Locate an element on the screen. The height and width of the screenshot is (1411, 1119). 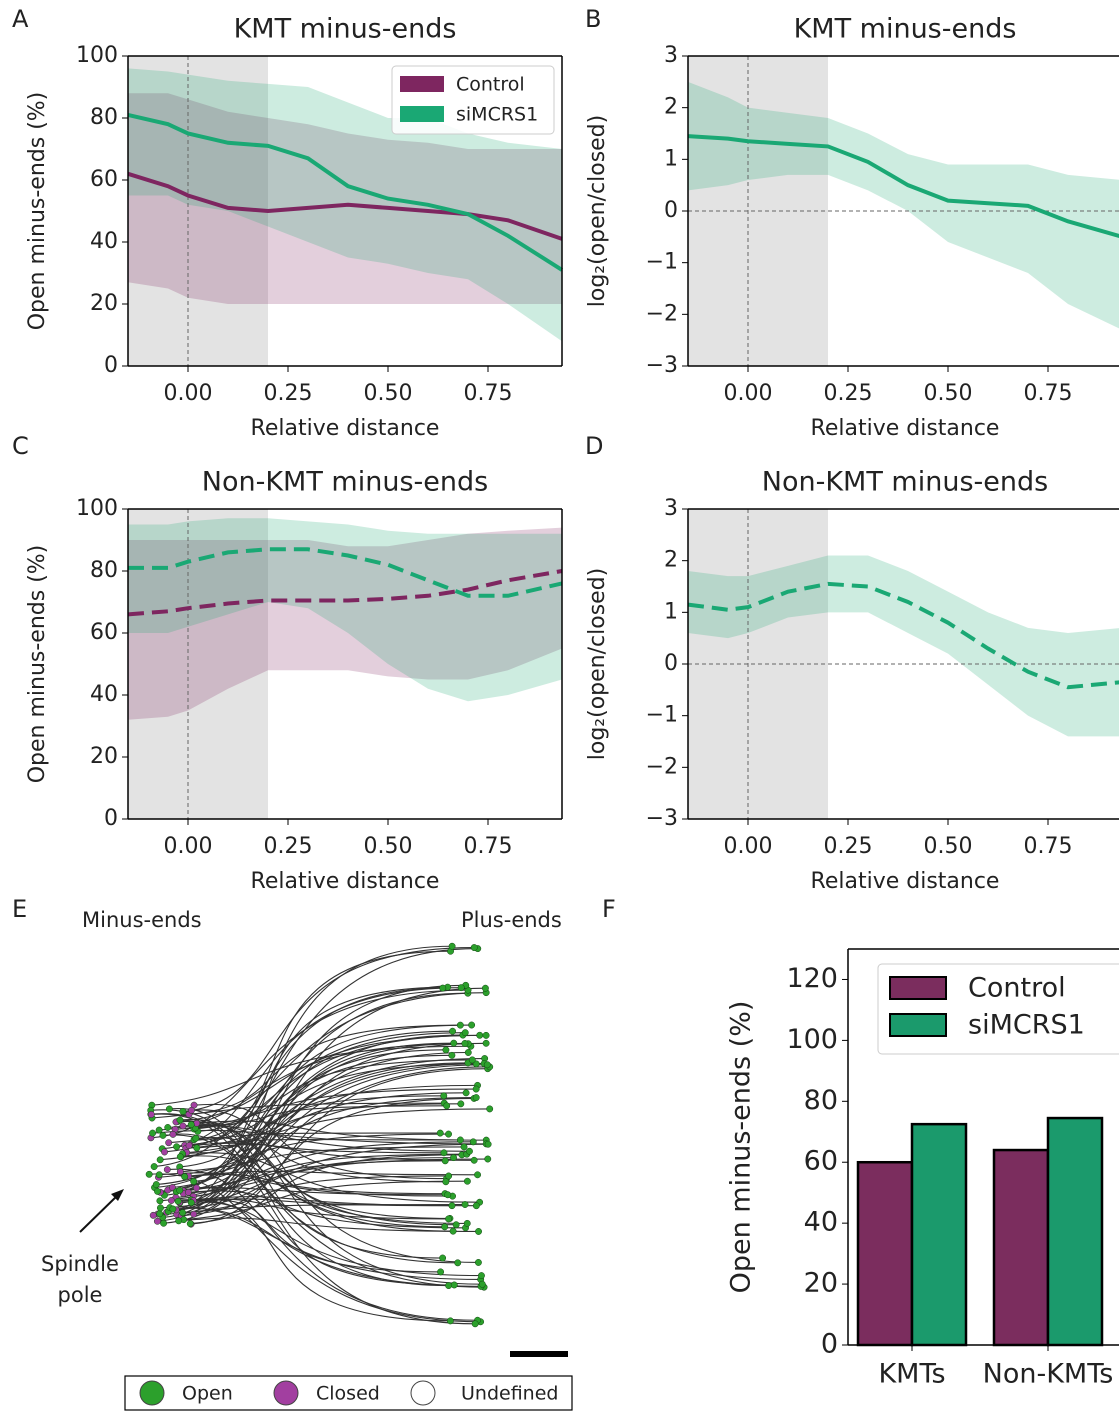
x-tick-label: Non-KMTs is located at coordinates (1048, 1374).